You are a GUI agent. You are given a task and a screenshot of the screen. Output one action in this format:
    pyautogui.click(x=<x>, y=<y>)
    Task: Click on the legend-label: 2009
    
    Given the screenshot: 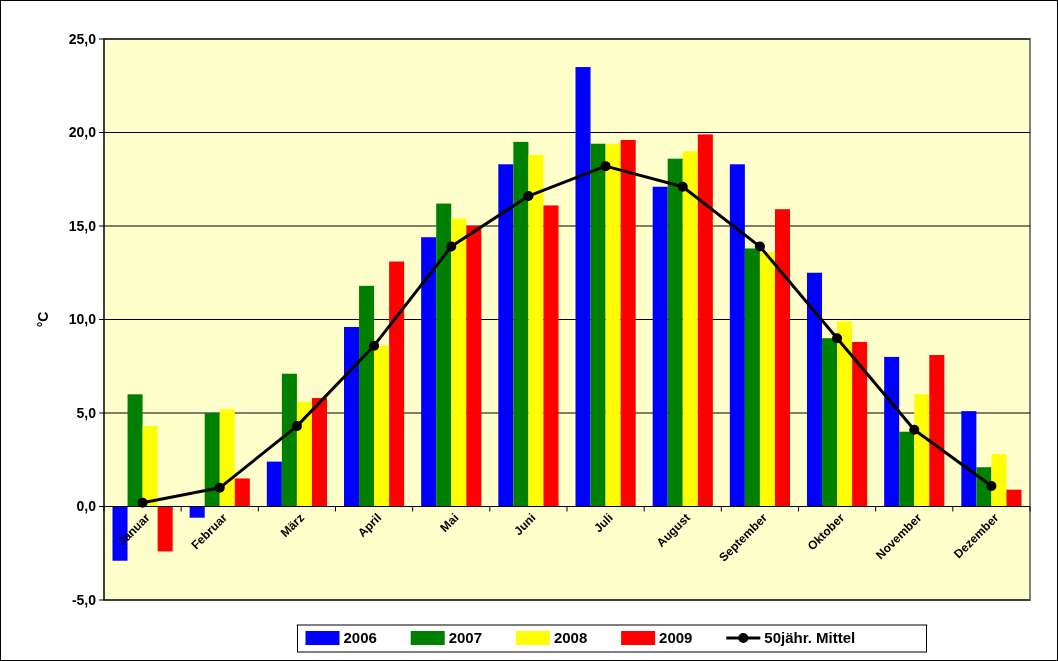 What is the action you would take?
    pyautogui.click(x=676, y=638)
    